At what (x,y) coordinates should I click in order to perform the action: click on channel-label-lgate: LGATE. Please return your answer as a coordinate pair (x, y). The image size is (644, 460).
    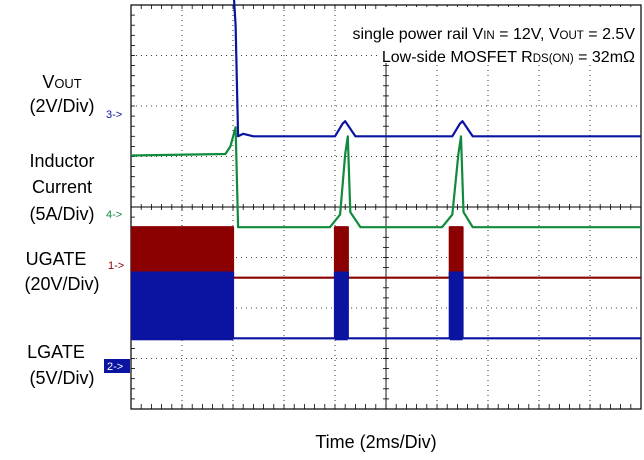
    Looking at the image, I should click on (56, 352).